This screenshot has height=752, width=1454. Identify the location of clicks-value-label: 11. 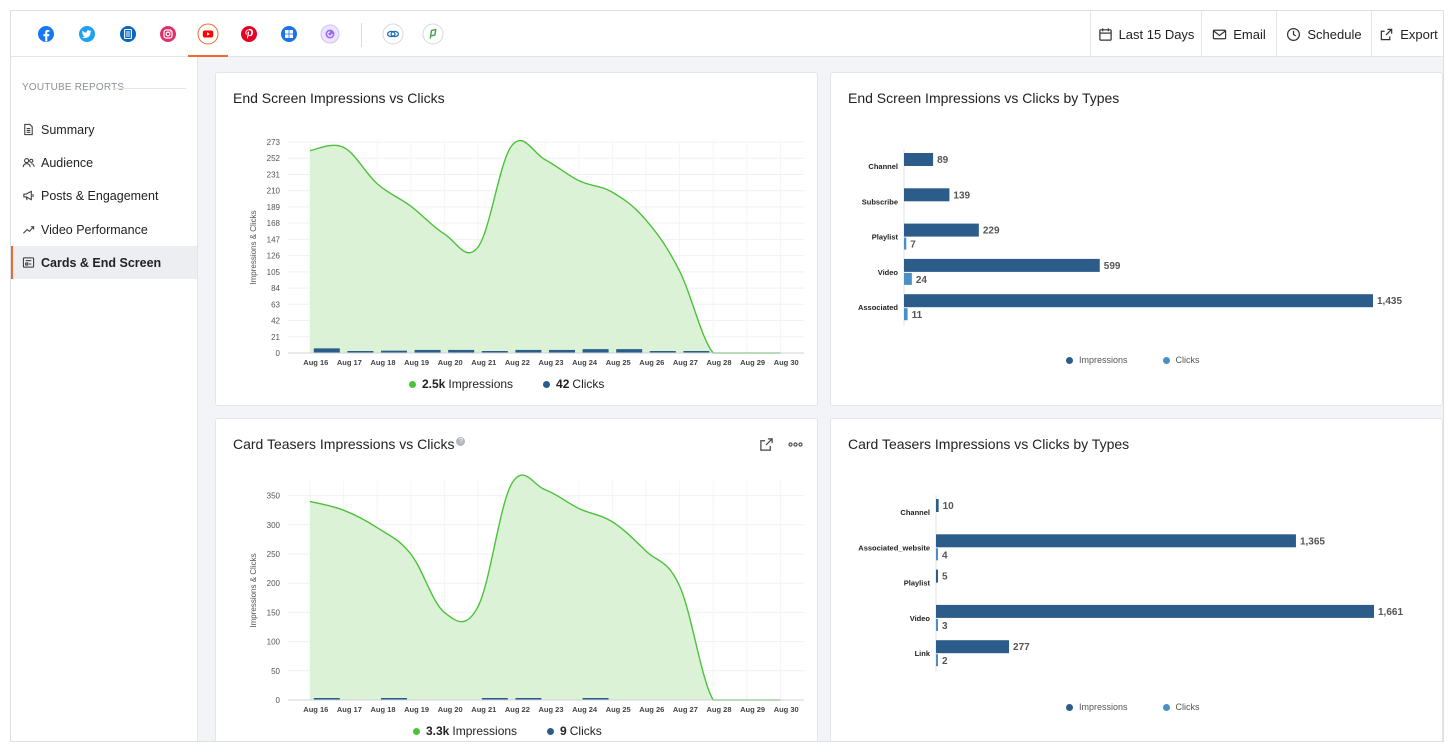
(917, 315).